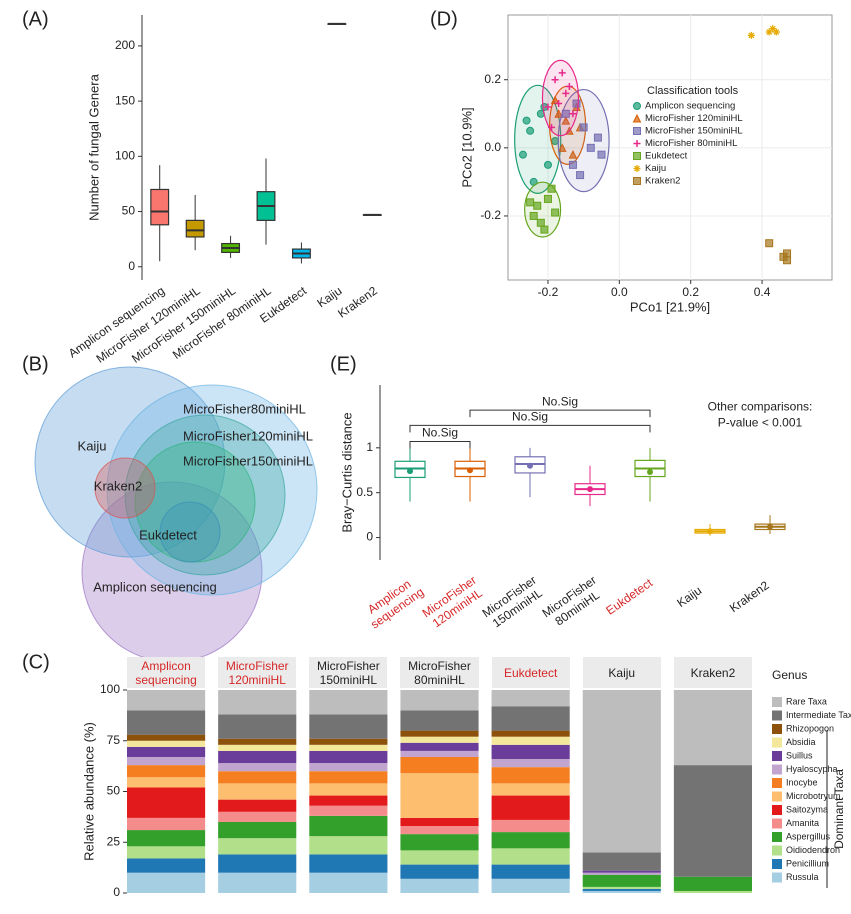 The height and width of the screenshot is (914, 851). Describe the element at coordinates (166, 672) in the screenshot. I see `strip-label: Amplicon sequencing` at that location.